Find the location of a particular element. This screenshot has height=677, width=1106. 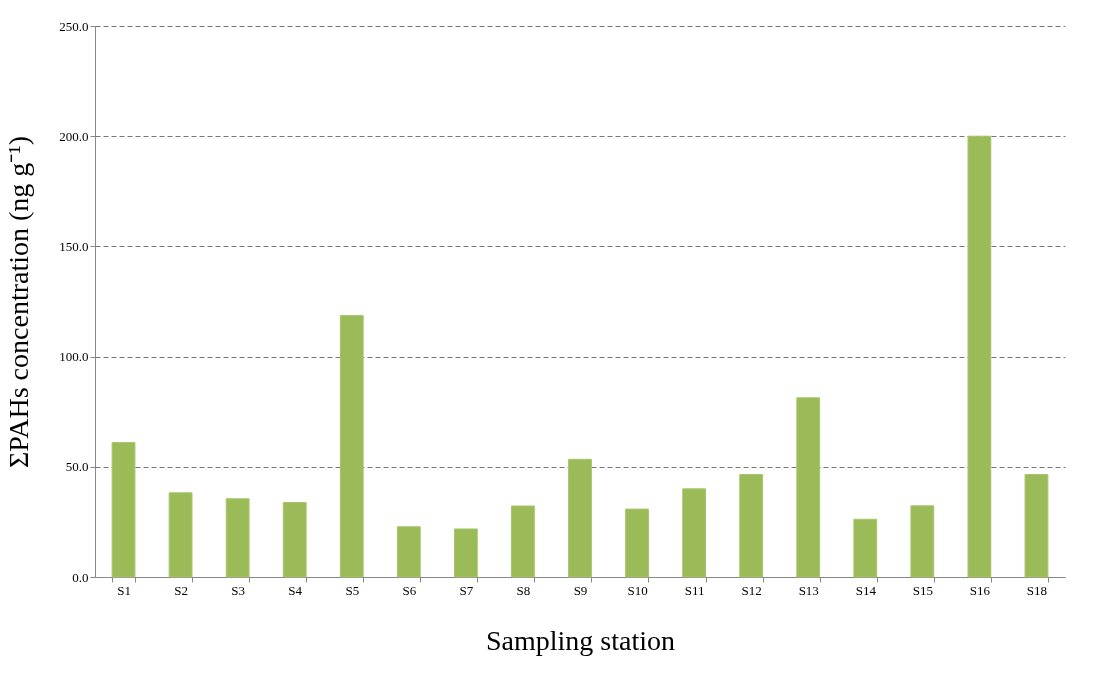

y-tick-label: 0.0 is located at coordinates (80, 577).